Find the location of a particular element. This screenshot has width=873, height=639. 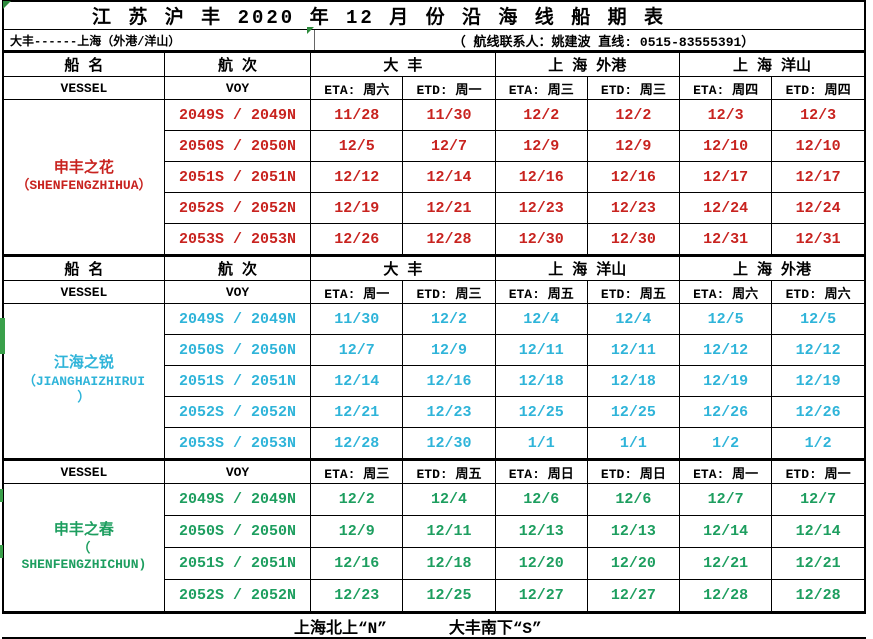

eta-etd-header: ETA: 周六 is located at coordinates (357, 88).